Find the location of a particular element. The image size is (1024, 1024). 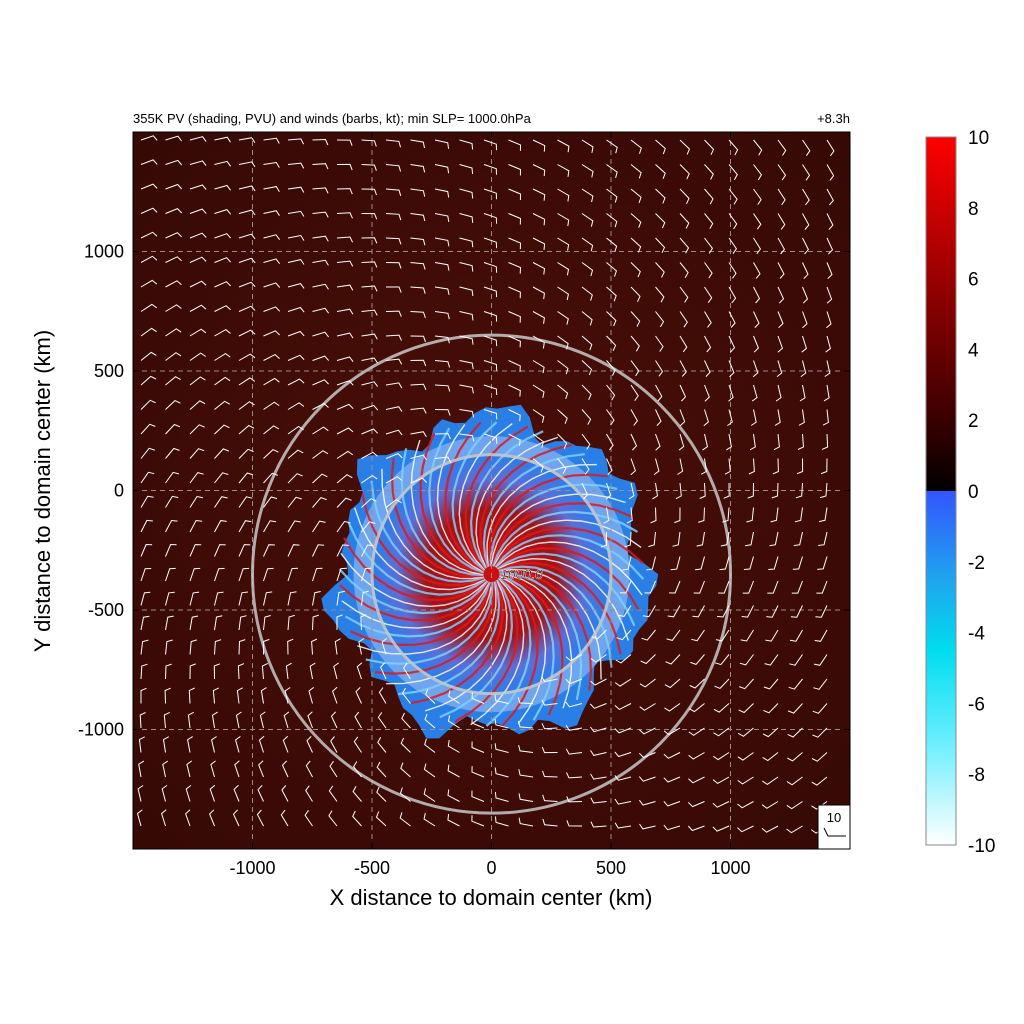

forecast-hour-label: +8.3h is located at coordinates (833, 118).